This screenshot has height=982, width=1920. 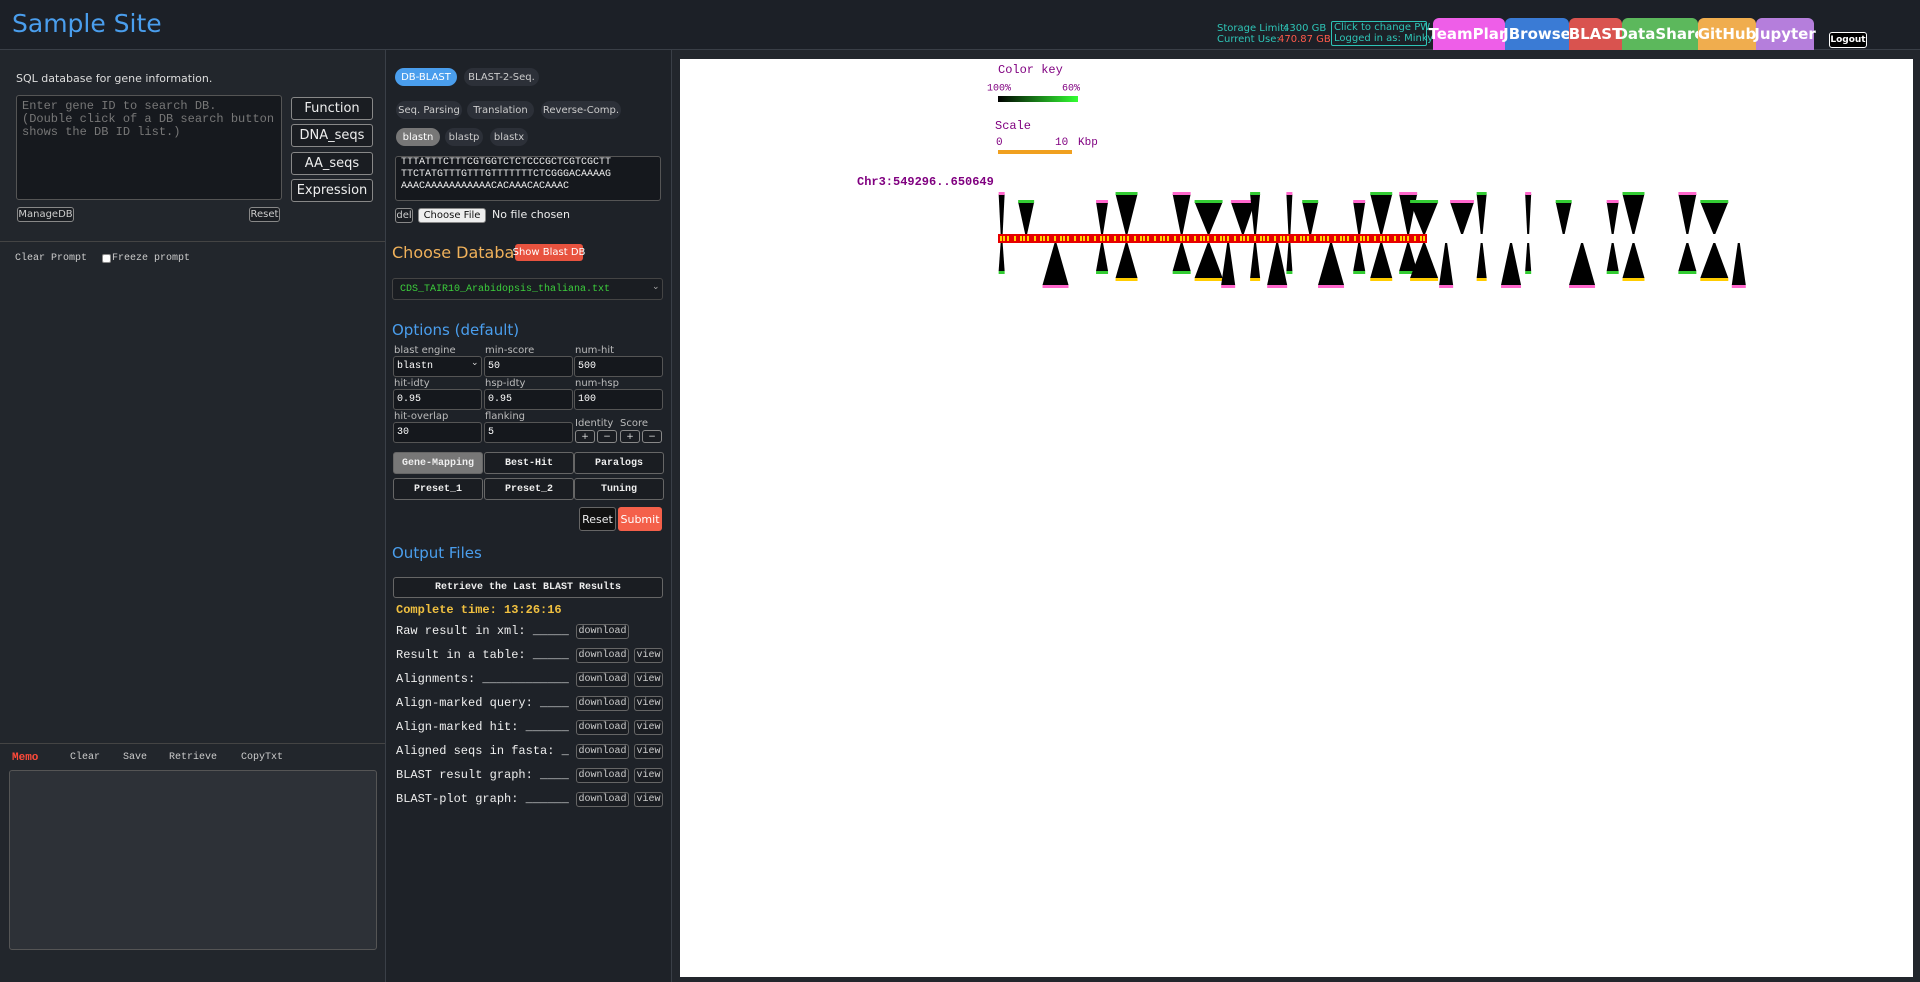 I want to click on search-reset-button: Reset, so click(x=264, y=214).